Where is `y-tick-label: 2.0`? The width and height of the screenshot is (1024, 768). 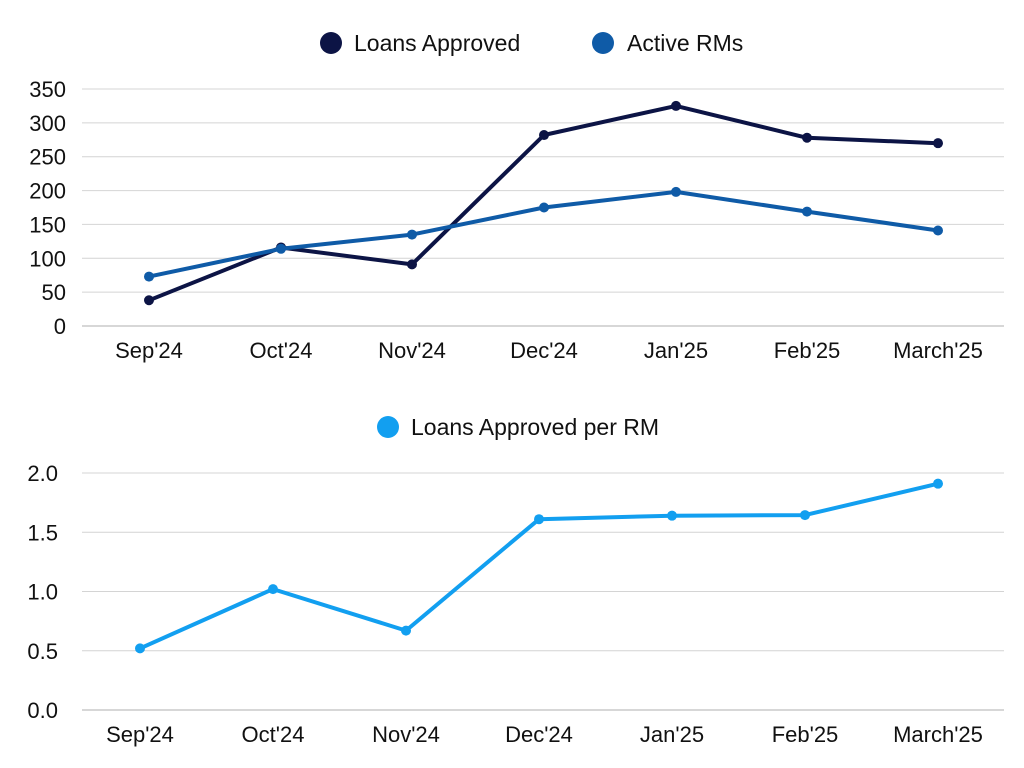
y-tick-label: 2.0 is located at coordinates (42, 473).